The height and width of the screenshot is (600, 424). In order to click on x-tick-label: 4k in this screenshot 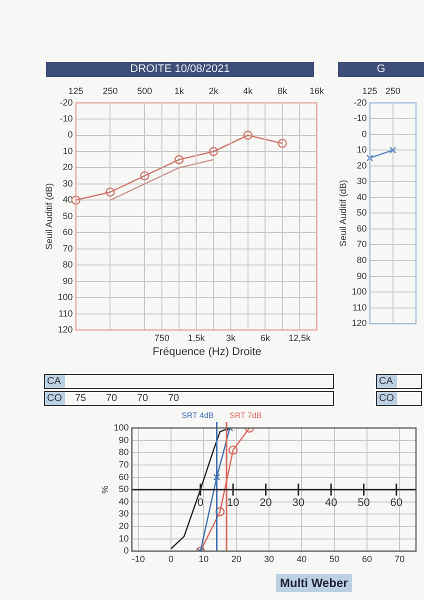, I will do `click(248, 91)`.